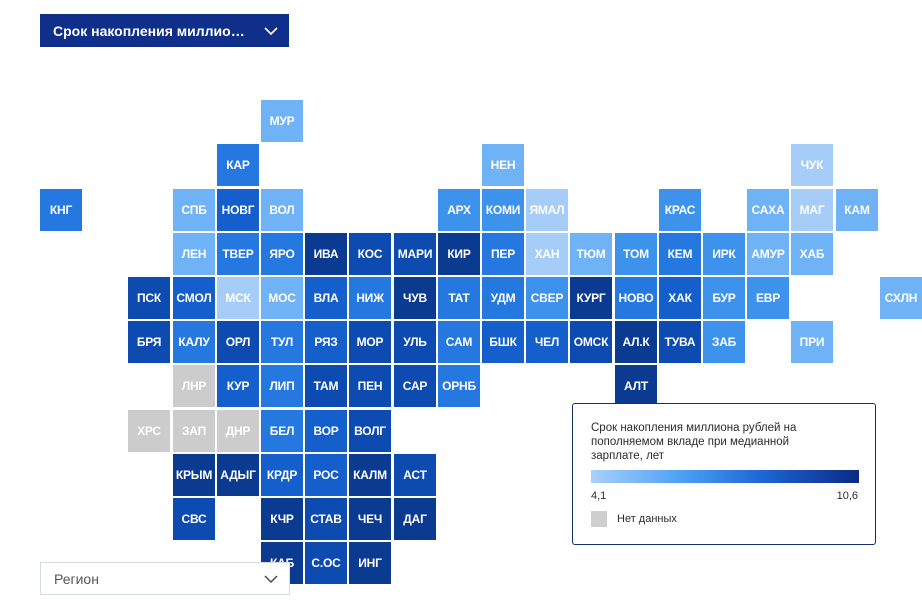  I want to click on region-dropdown-label: Регион, so click(76, 578).